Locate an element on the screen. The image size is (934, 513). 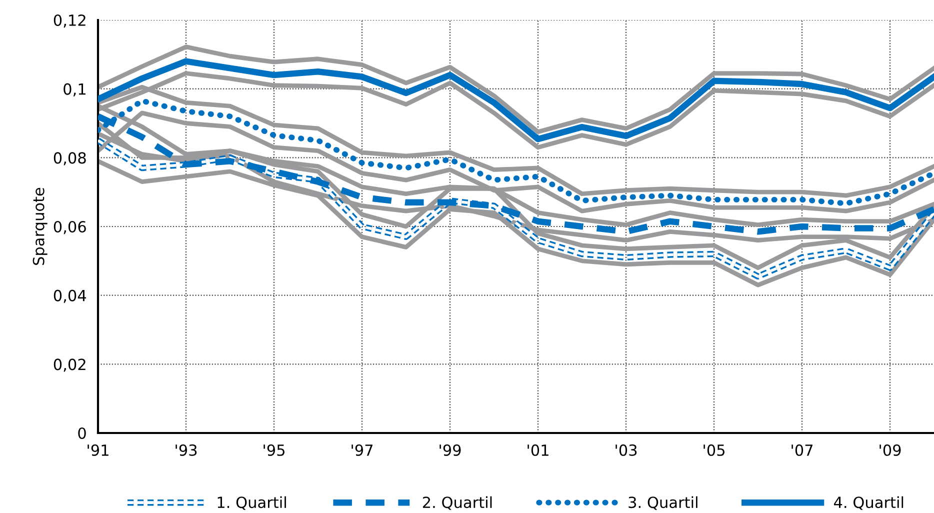
y-tick-label: 0,1 is located at coordinates (75, 89).